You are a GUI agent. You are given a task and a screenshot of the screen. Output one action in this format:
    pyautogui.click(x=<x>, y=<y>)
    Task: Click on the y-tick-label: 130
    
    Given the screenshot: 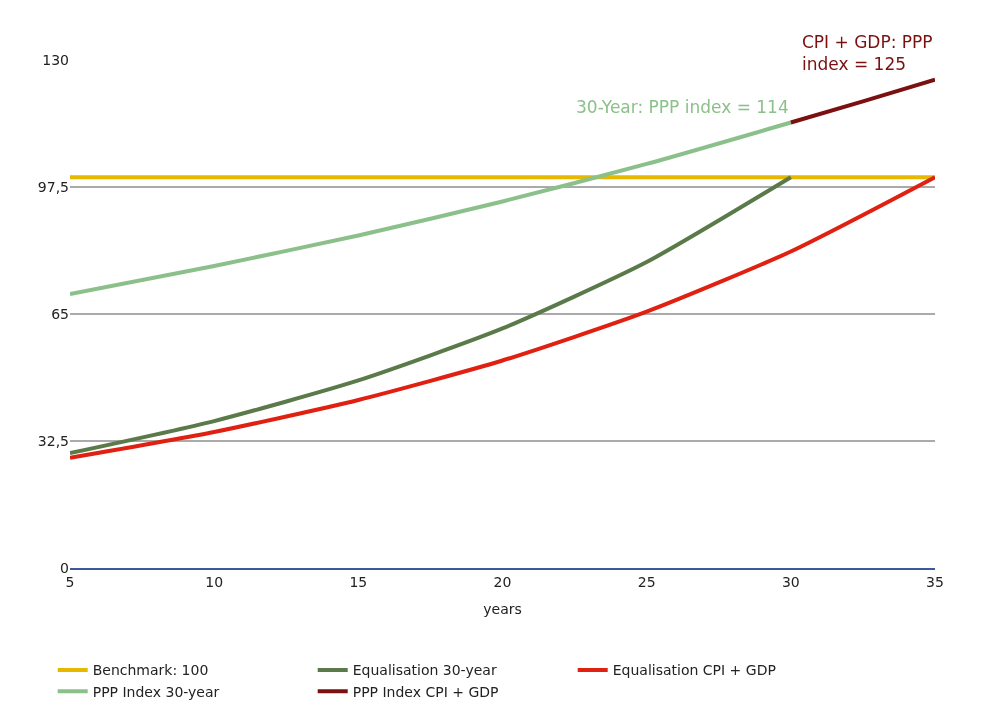 What is the action you would take?
    pyautogui.click(x=55, y=59)
    